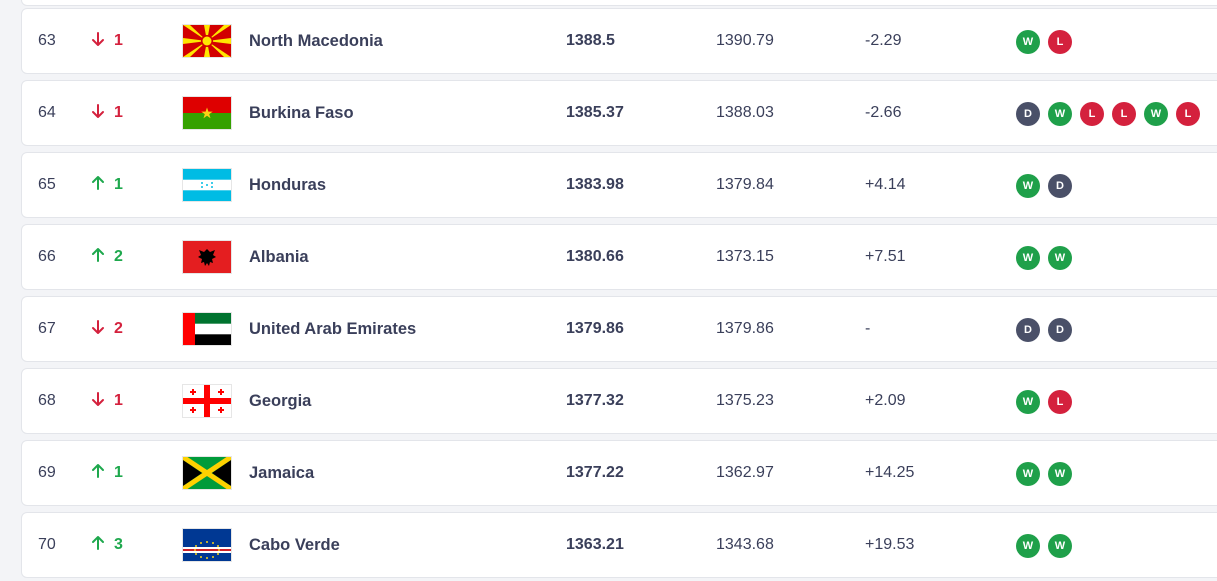  I want to click on table-row: 66 2 Albania 1380.66 1373.15 +7.51 W W, so click(619, 257).